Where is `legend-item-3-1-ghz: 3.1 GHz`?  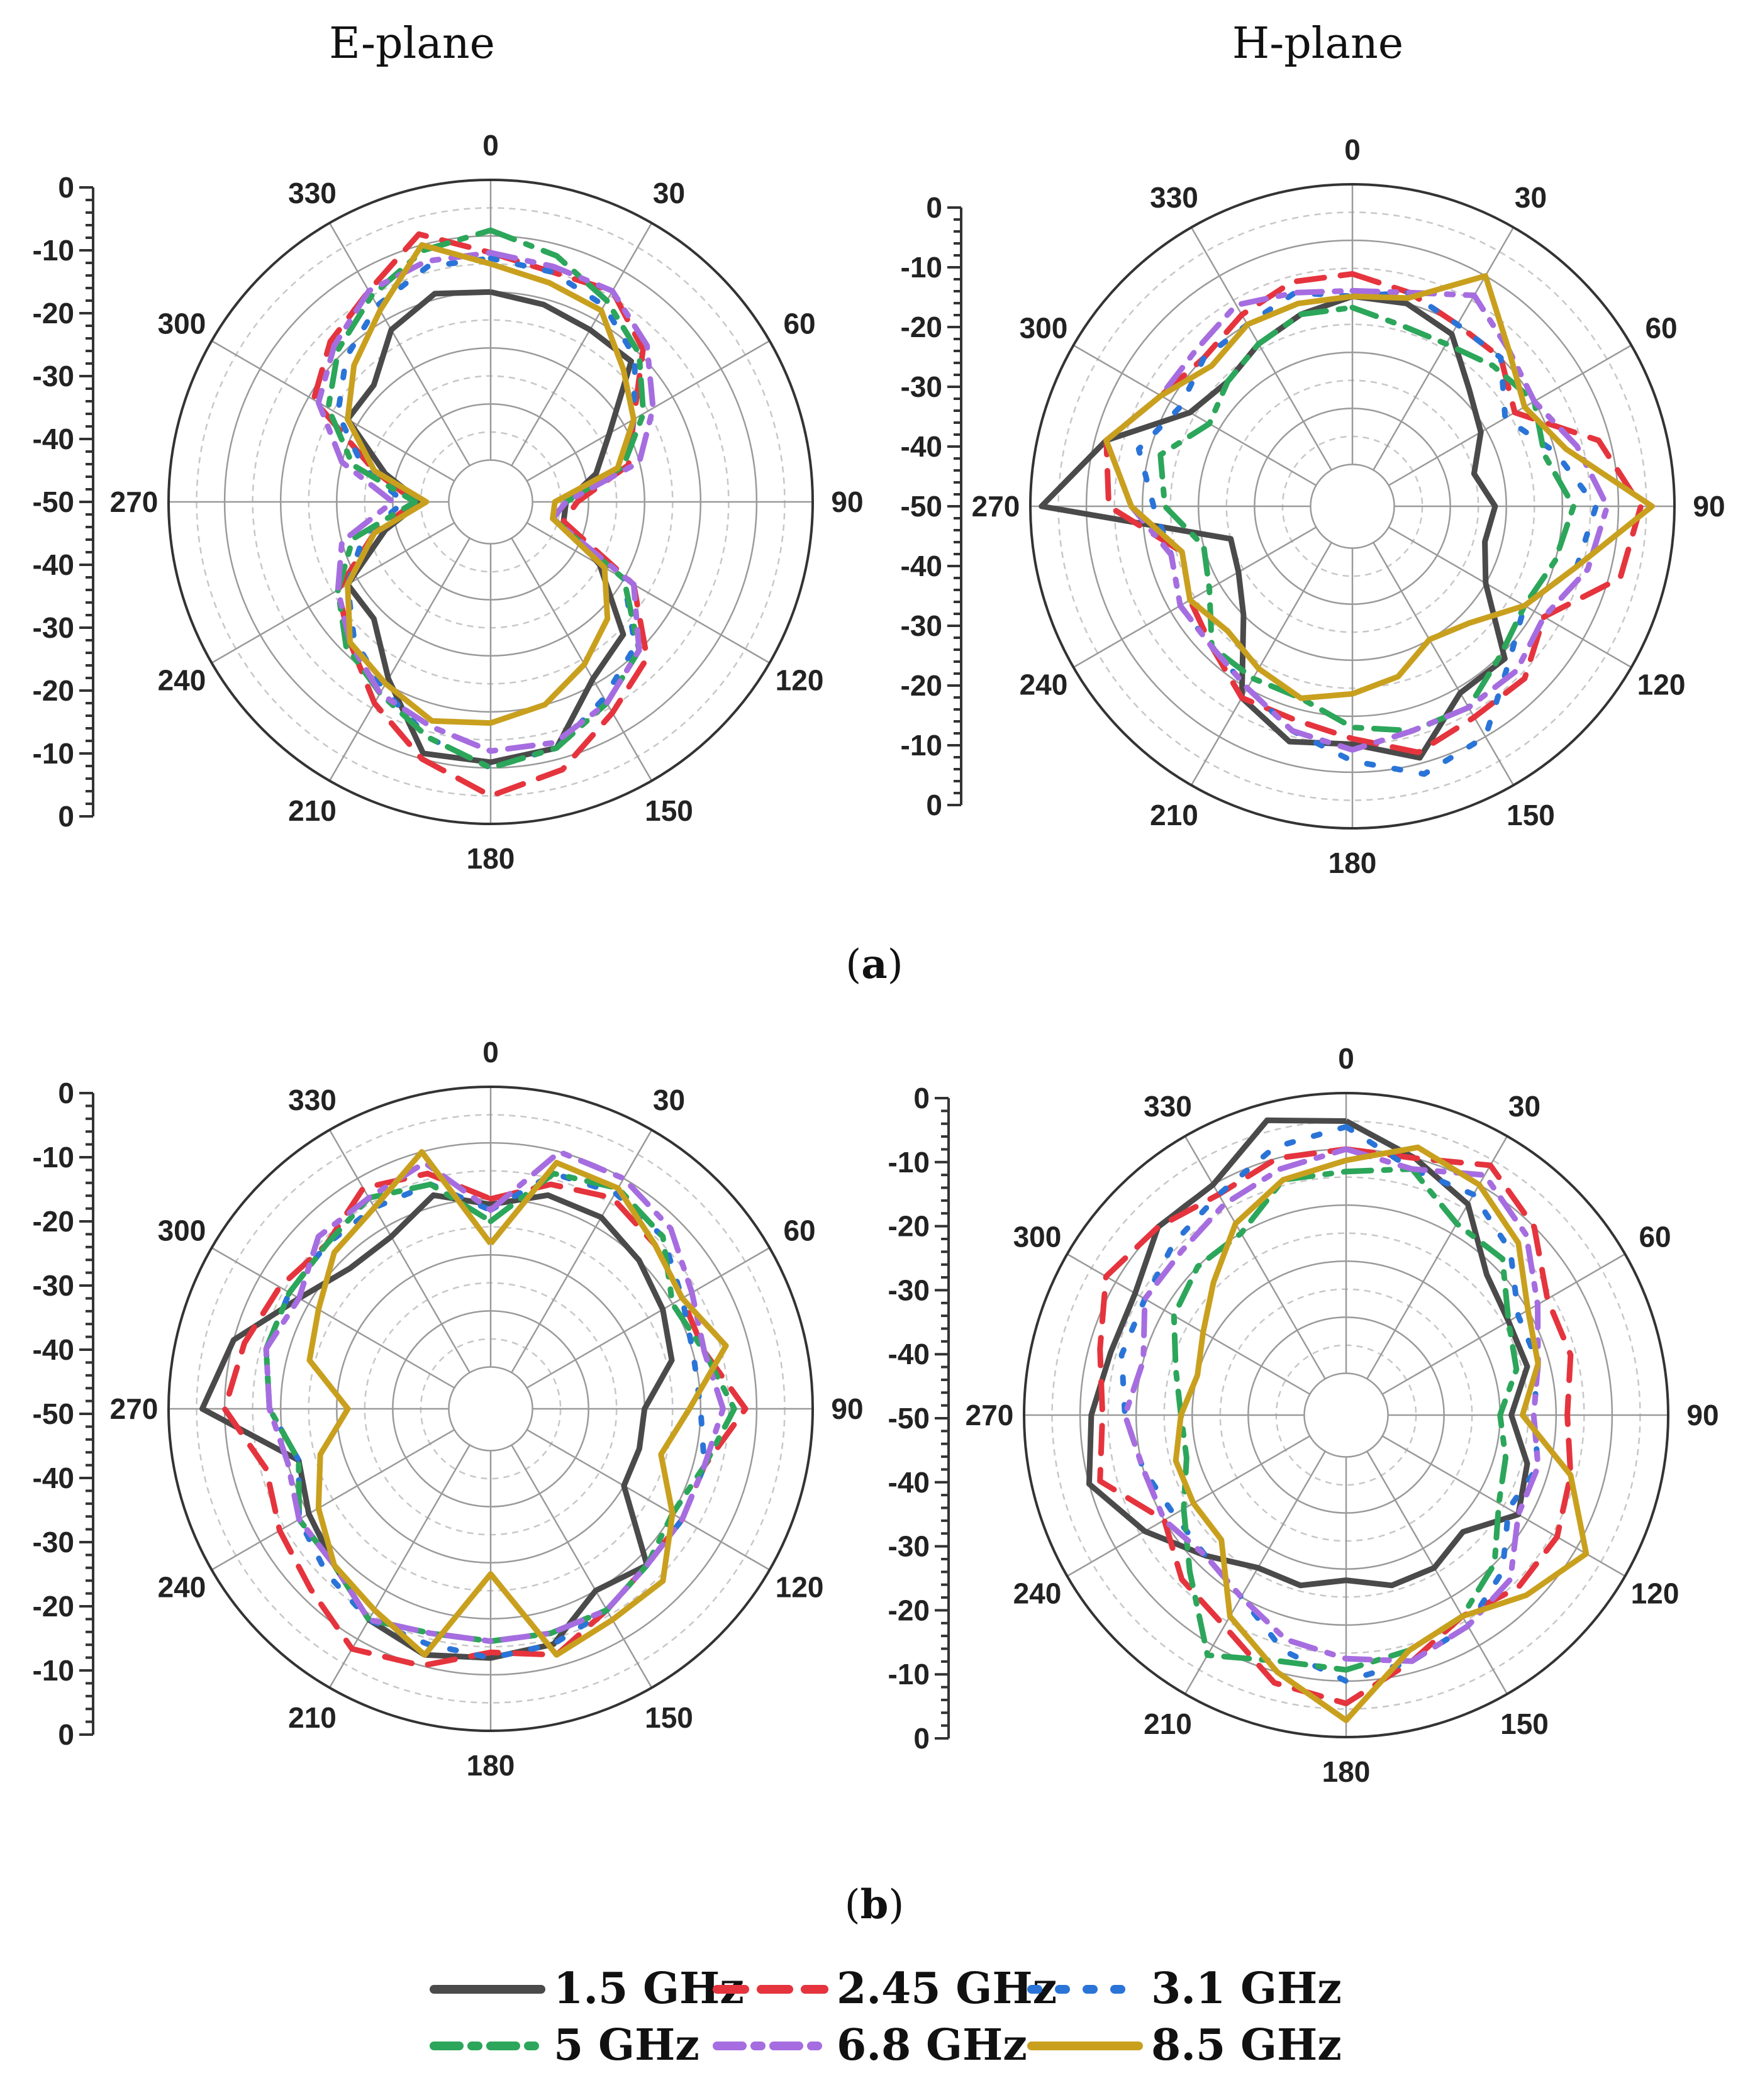
legend-item-3-1-ghz: 3.1 GHz is located at coordinates (1184, 1989).